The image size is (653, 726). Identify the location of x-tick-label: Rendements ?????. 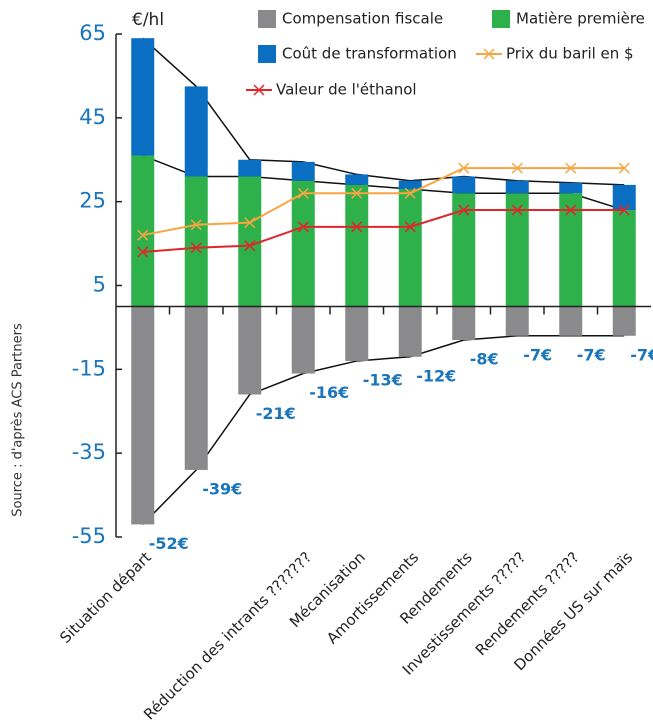
(527, 603).